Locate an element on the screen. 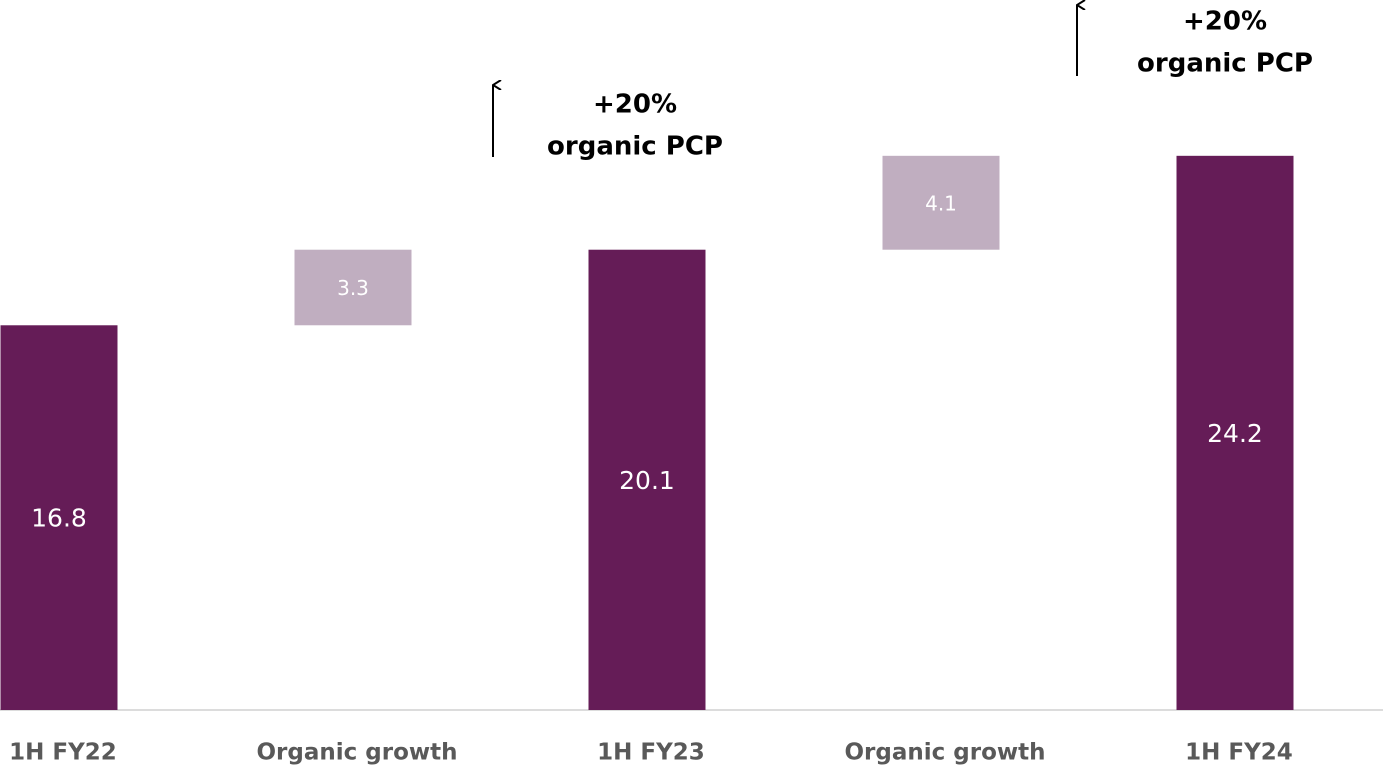 This screenshot has width=1383, height=775. value-label: 16.8 is located at coordinates (59, 518).